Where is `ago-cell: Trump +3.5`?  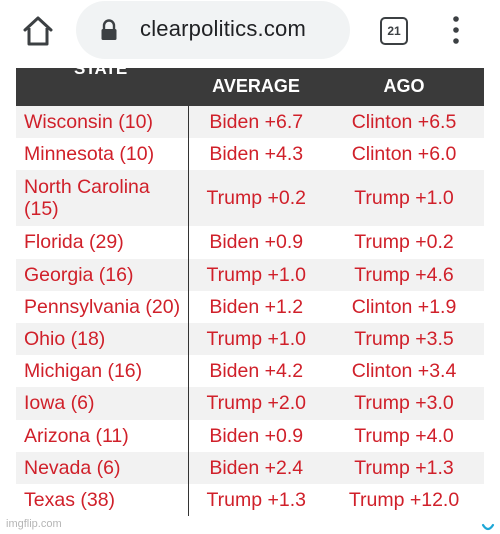
ago-cell: Trump +3.5 is located at coordinates (404, 339).